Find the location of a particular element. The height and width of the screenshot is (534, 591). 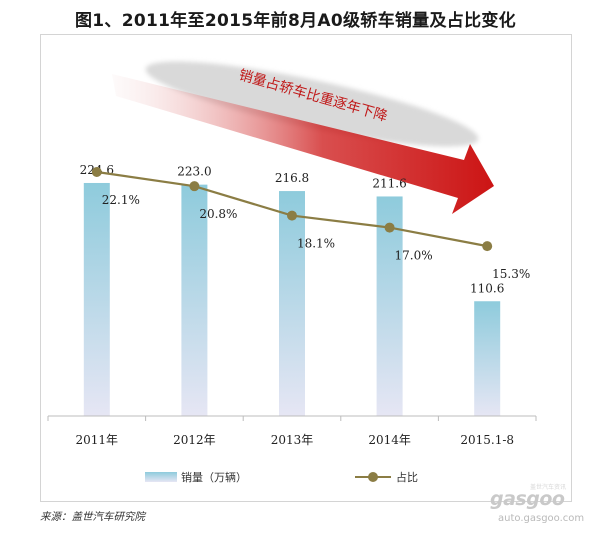

x-tick-labels: 2011年 2012年 2013年 2014年 2015.1-8 is located at coordinates (295, 440).